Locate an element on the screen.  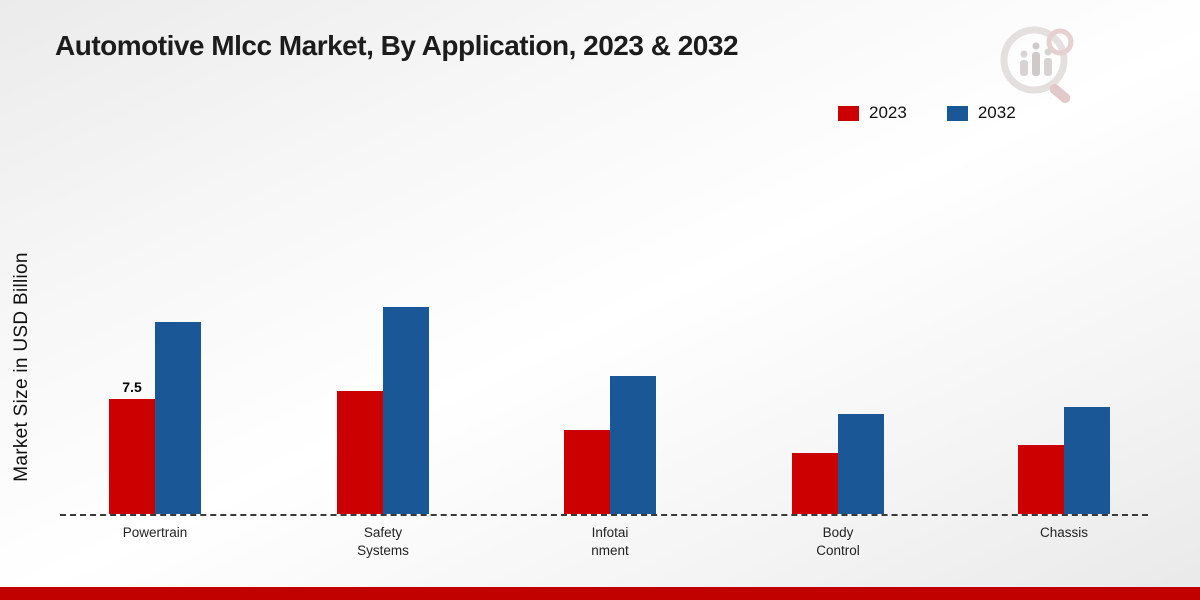
bar-2023-body-control is located at coordinates (815, 483).